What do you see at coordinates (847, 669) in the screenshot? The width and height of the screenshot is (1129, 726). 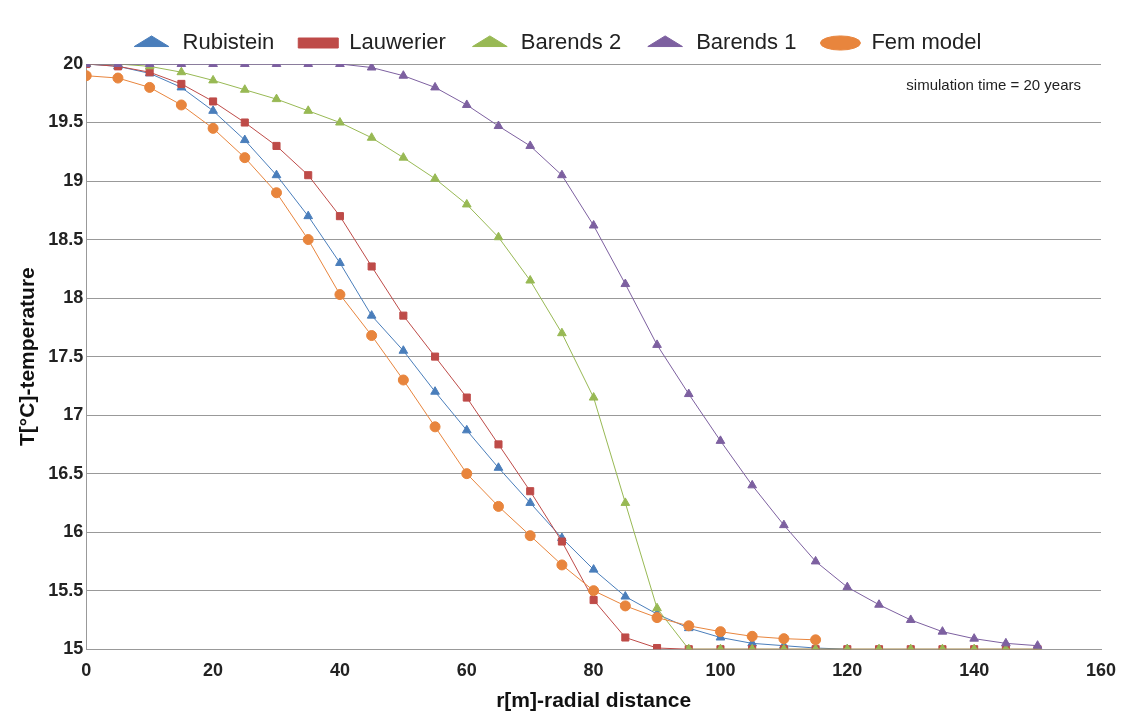 I see `x-tick-label: 120` at bounding box center [847, 669].